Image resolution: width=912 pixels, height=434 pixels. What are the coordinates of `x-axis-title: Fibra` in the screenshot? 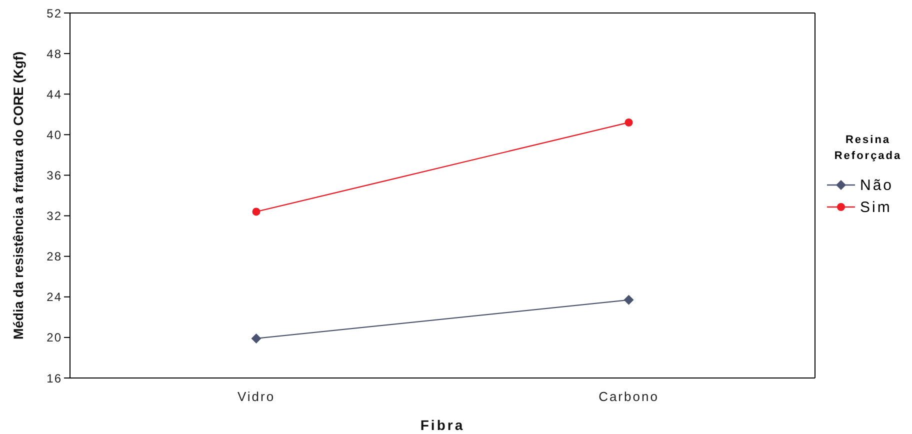 It's located at (442, 425).